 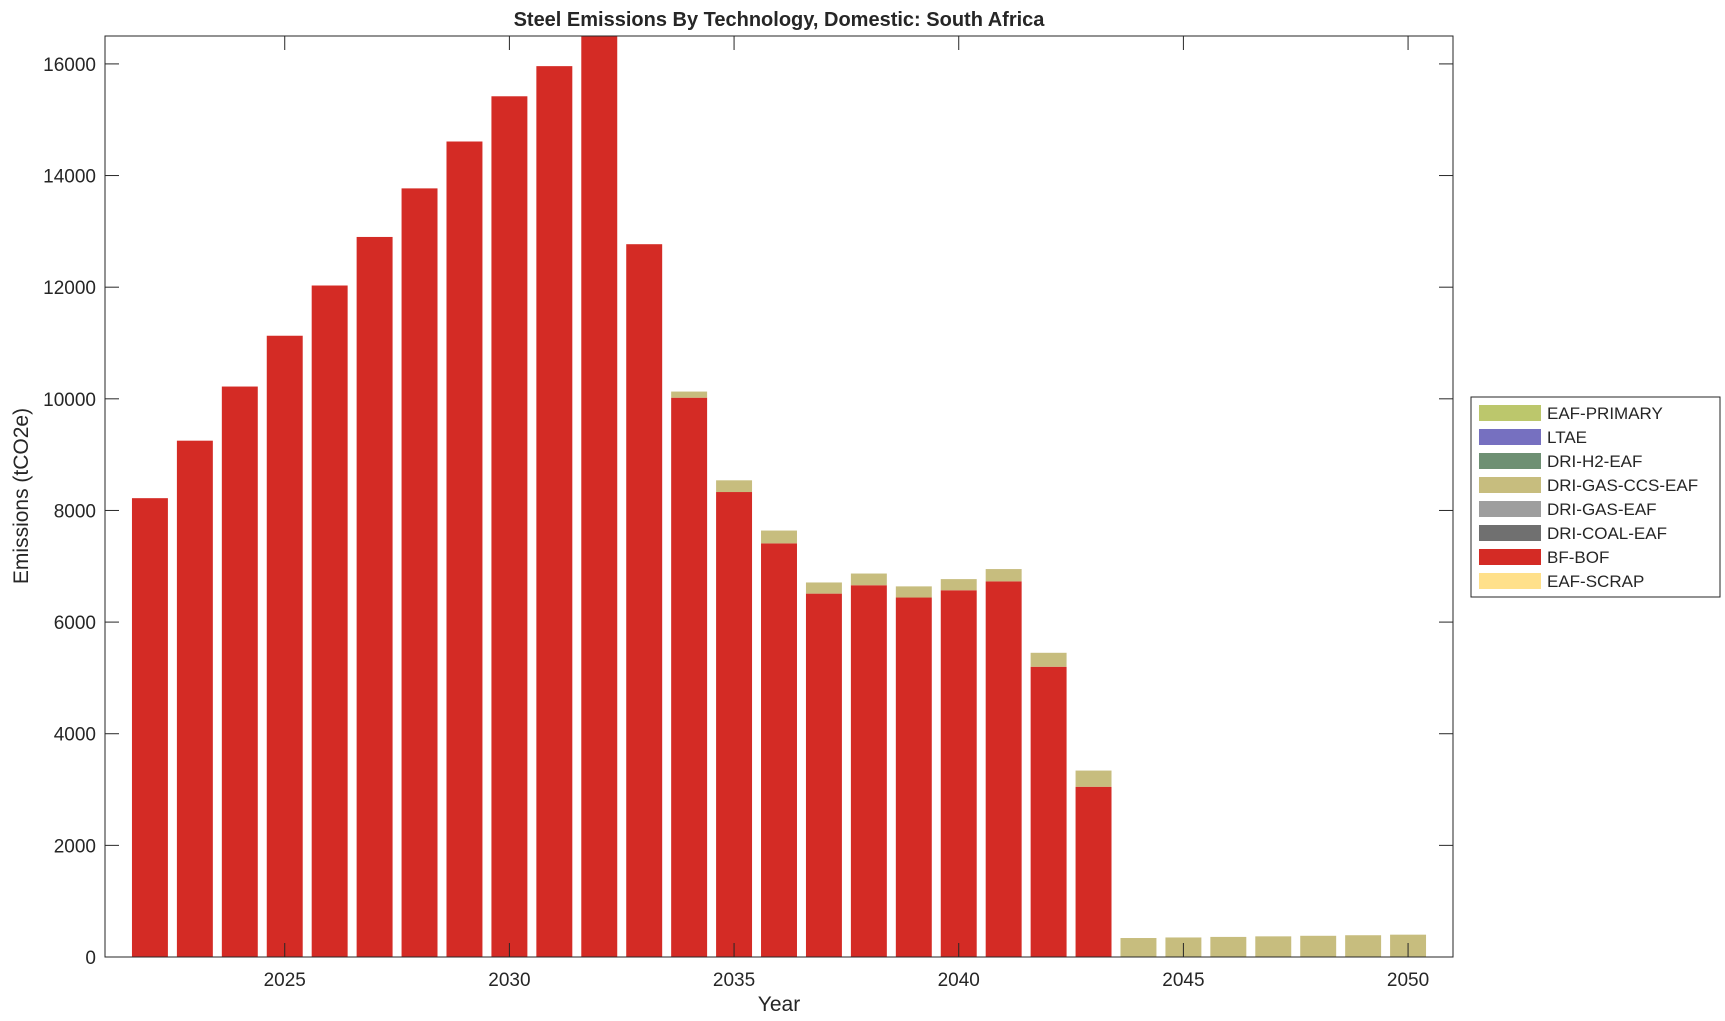 I want to click on bar-bf-bof-2032, so click(x=599, y=496).